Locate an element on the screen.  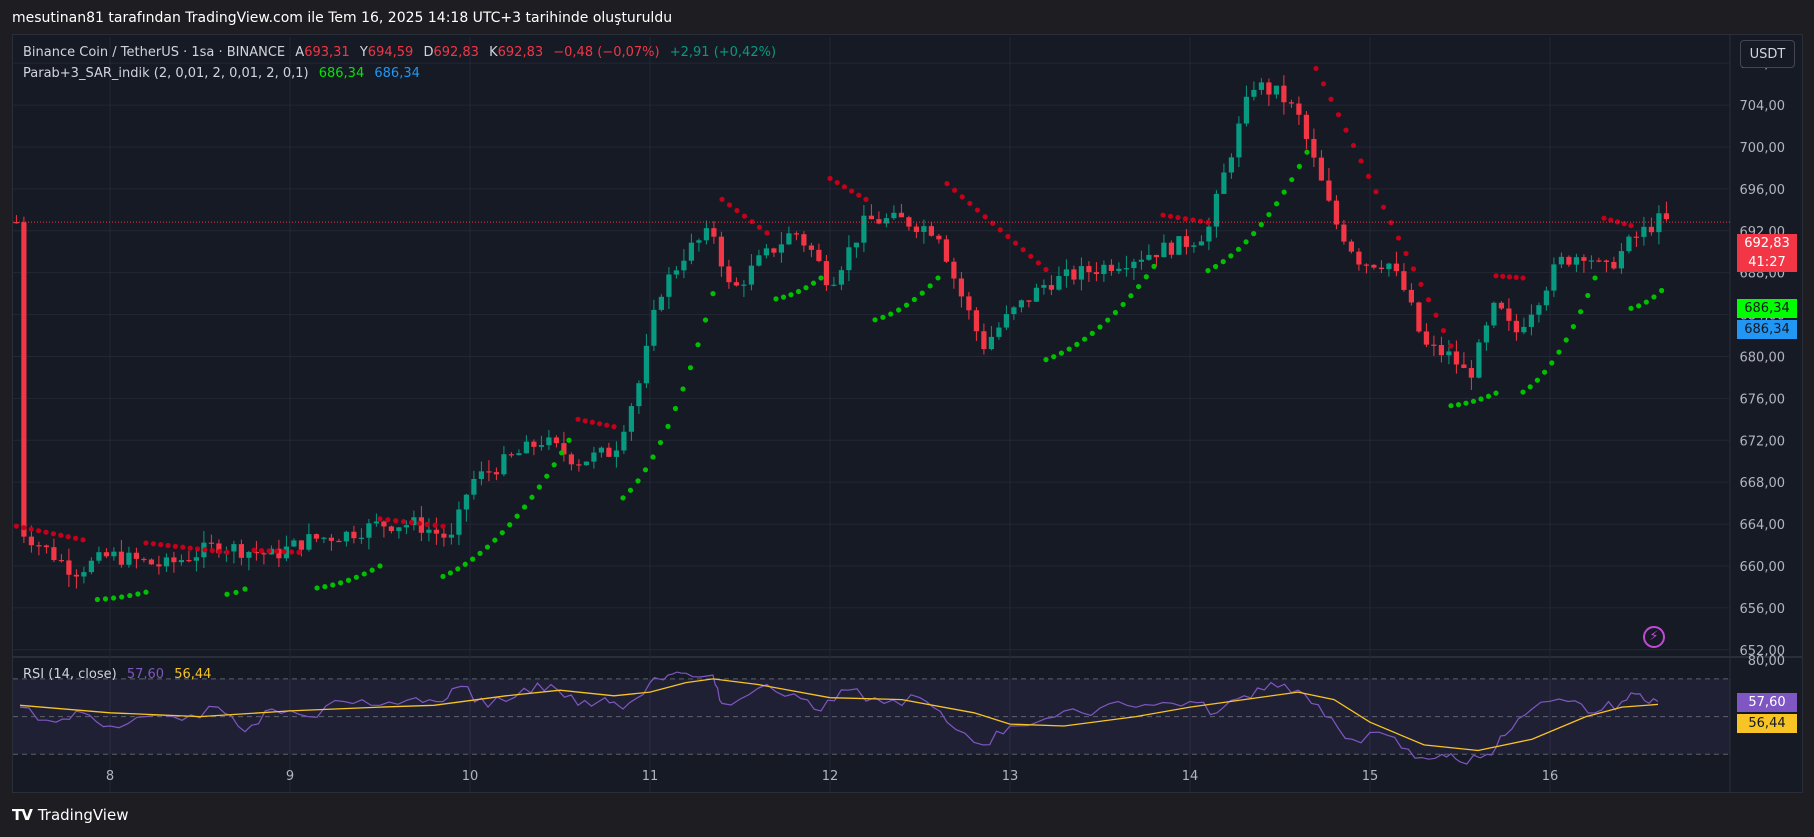
high-label: Y is located at coordinates (363, 52).